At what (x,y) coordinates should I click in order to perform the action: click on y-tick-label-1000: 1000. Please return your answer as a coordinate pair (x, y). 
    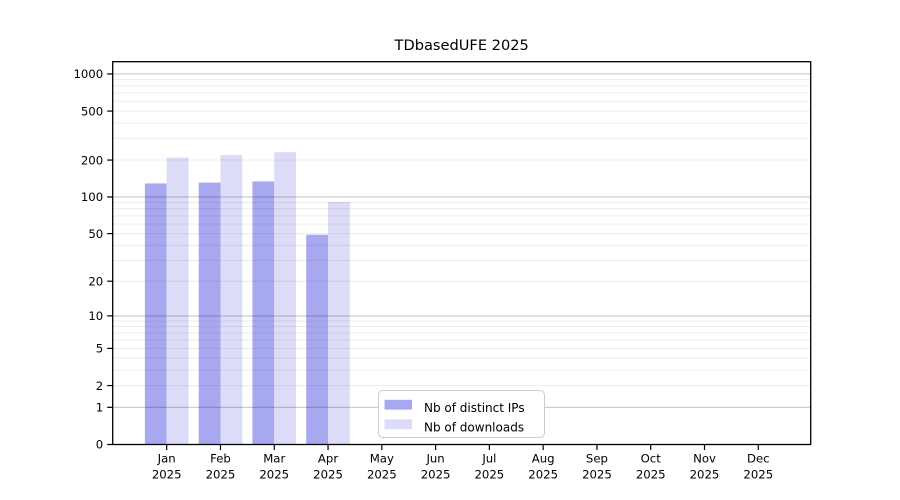
    Looking at the image, I should click on (88, 74).